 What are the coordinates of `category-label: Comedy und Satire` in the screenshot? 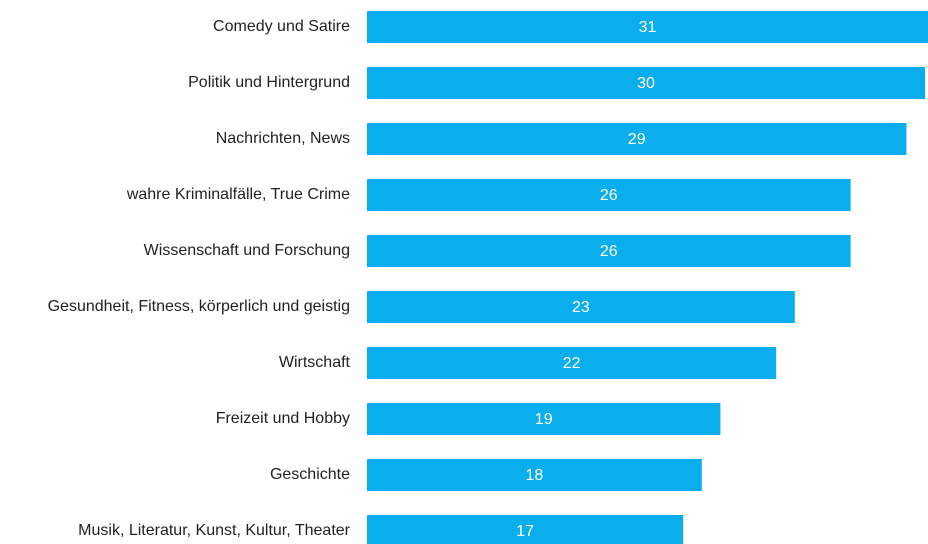 It's located at (281, 26).